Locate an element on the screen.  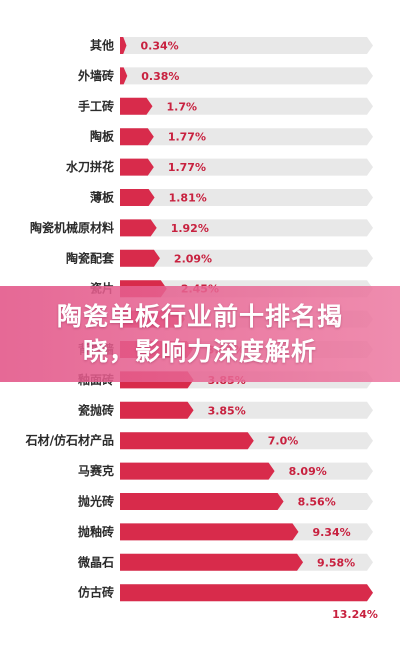
value-label: 9.34% is located at coordinates (331, 532).